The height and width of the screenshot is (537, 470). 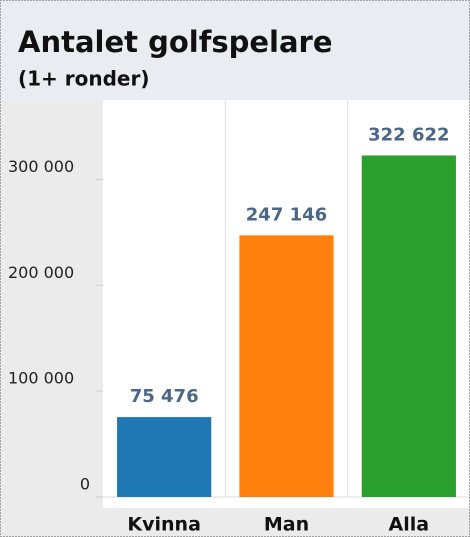 What do you see at coordinates (164, 396) in the screenshot?
I see `value-label: 75 476` at bounding box center [164, 396].